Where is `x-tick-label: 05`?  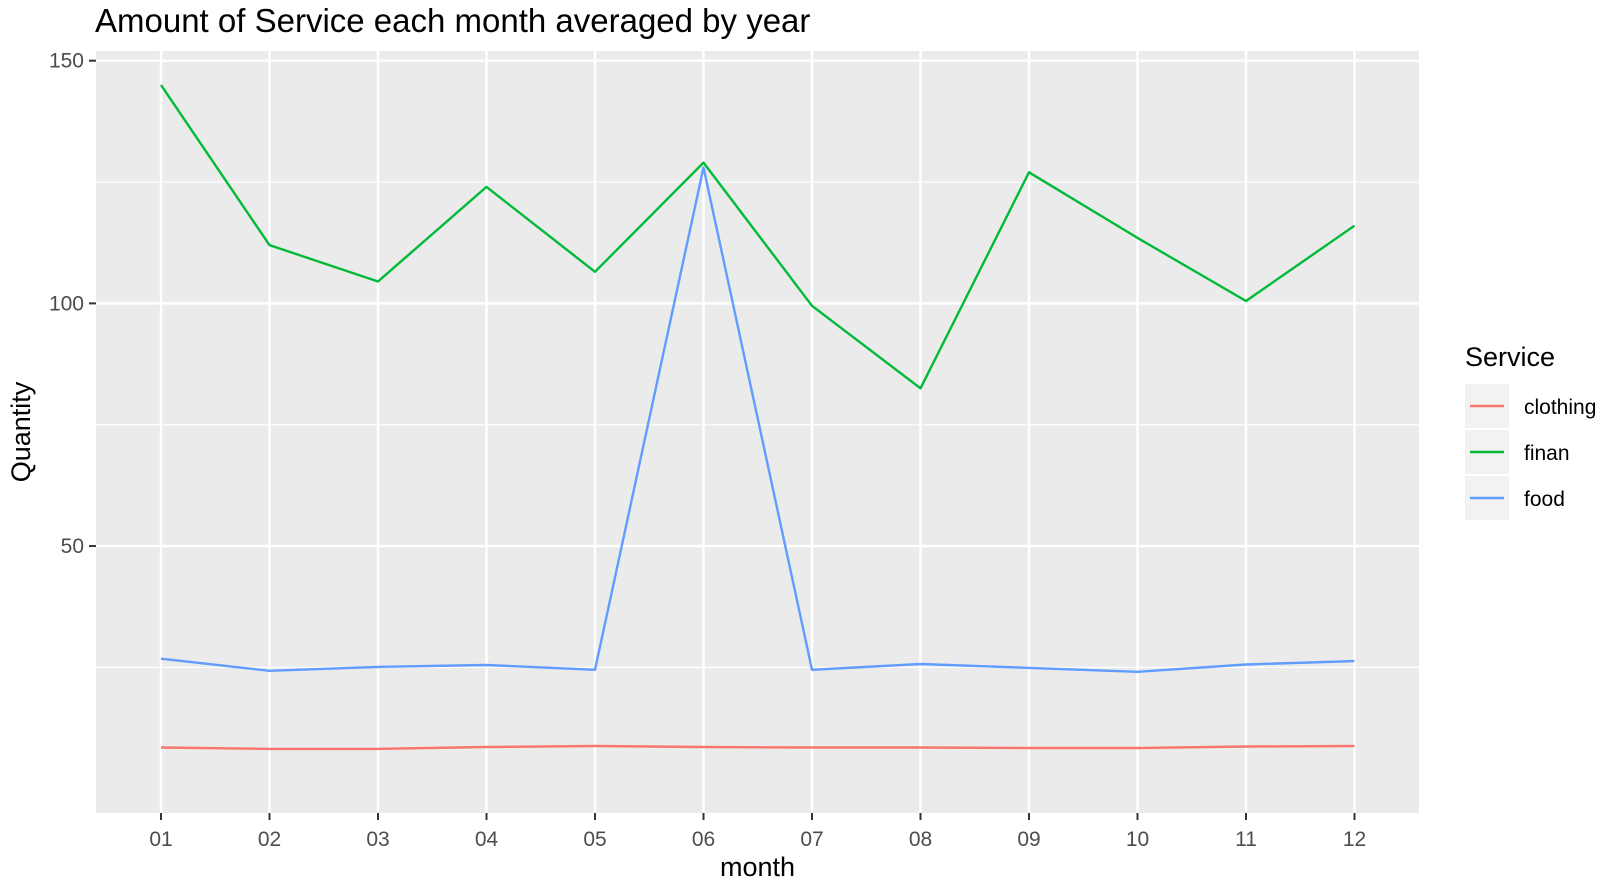
x-tick-label: 05 is located at coordinates (594, 839).